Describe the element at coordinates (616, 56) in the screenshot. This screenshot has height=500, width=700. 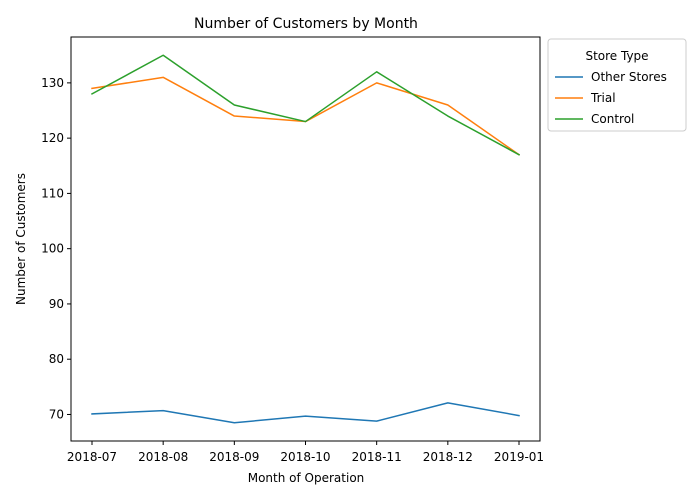
I see `legend-title: Store Type` at that location.